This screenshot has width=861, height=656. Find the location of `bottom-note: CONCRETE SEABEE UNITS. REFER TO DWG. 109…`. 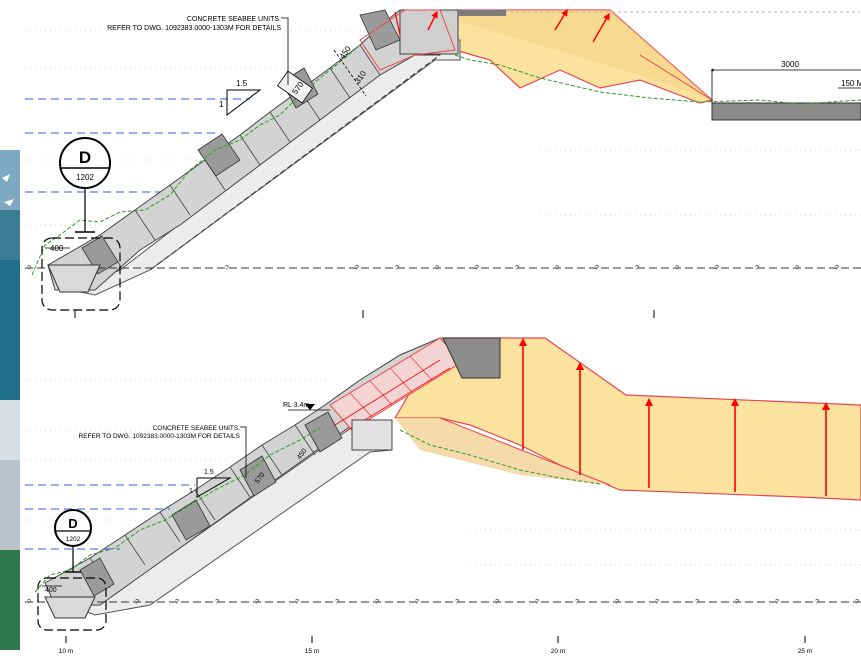

bottom-note: CONCRETE SEABEE UNITS. REFER TO DWG. 109… is located at coordinates (163, 451).